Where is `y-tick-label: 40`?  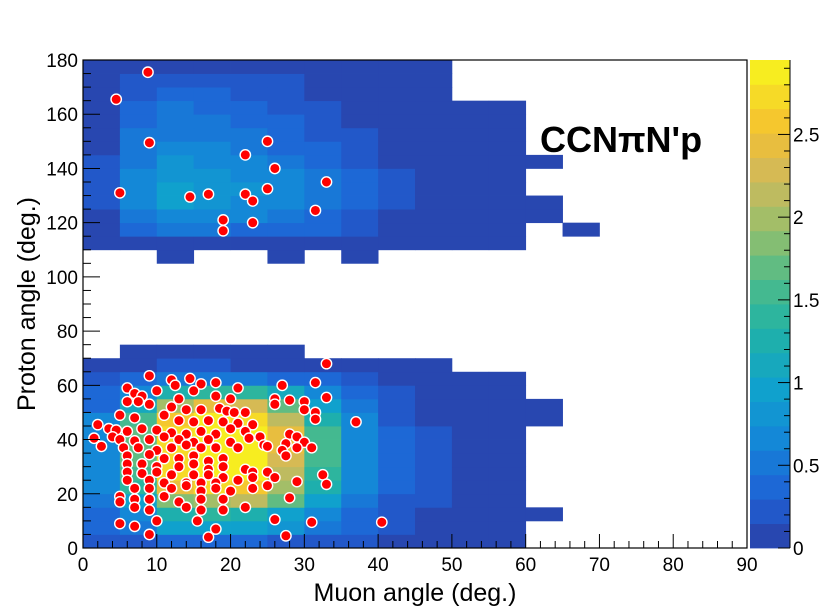
y-tick-label: 40 is located at coordinates (67, 441).